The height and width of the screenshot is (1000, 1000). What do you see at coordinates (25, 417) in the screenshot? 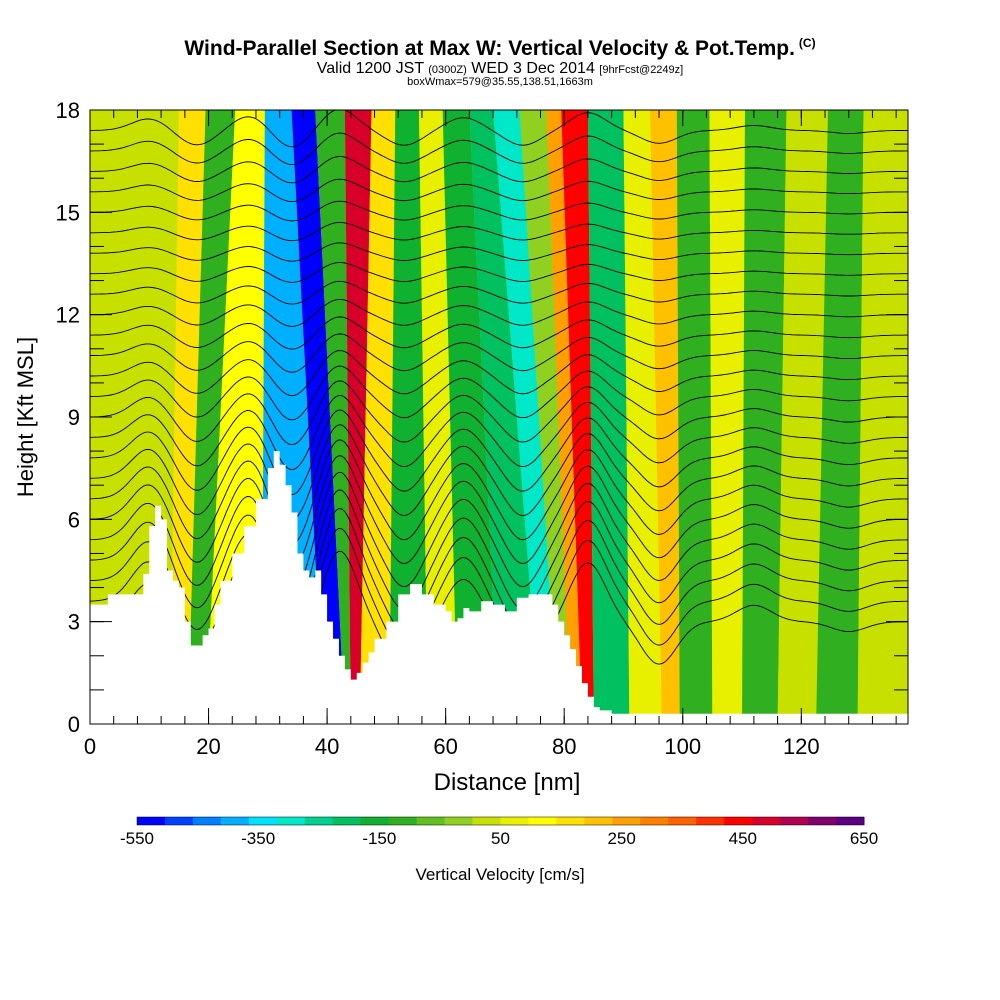
I see `y-axis-label: Height [Kft MSL]` at bounding box center [25, 417].